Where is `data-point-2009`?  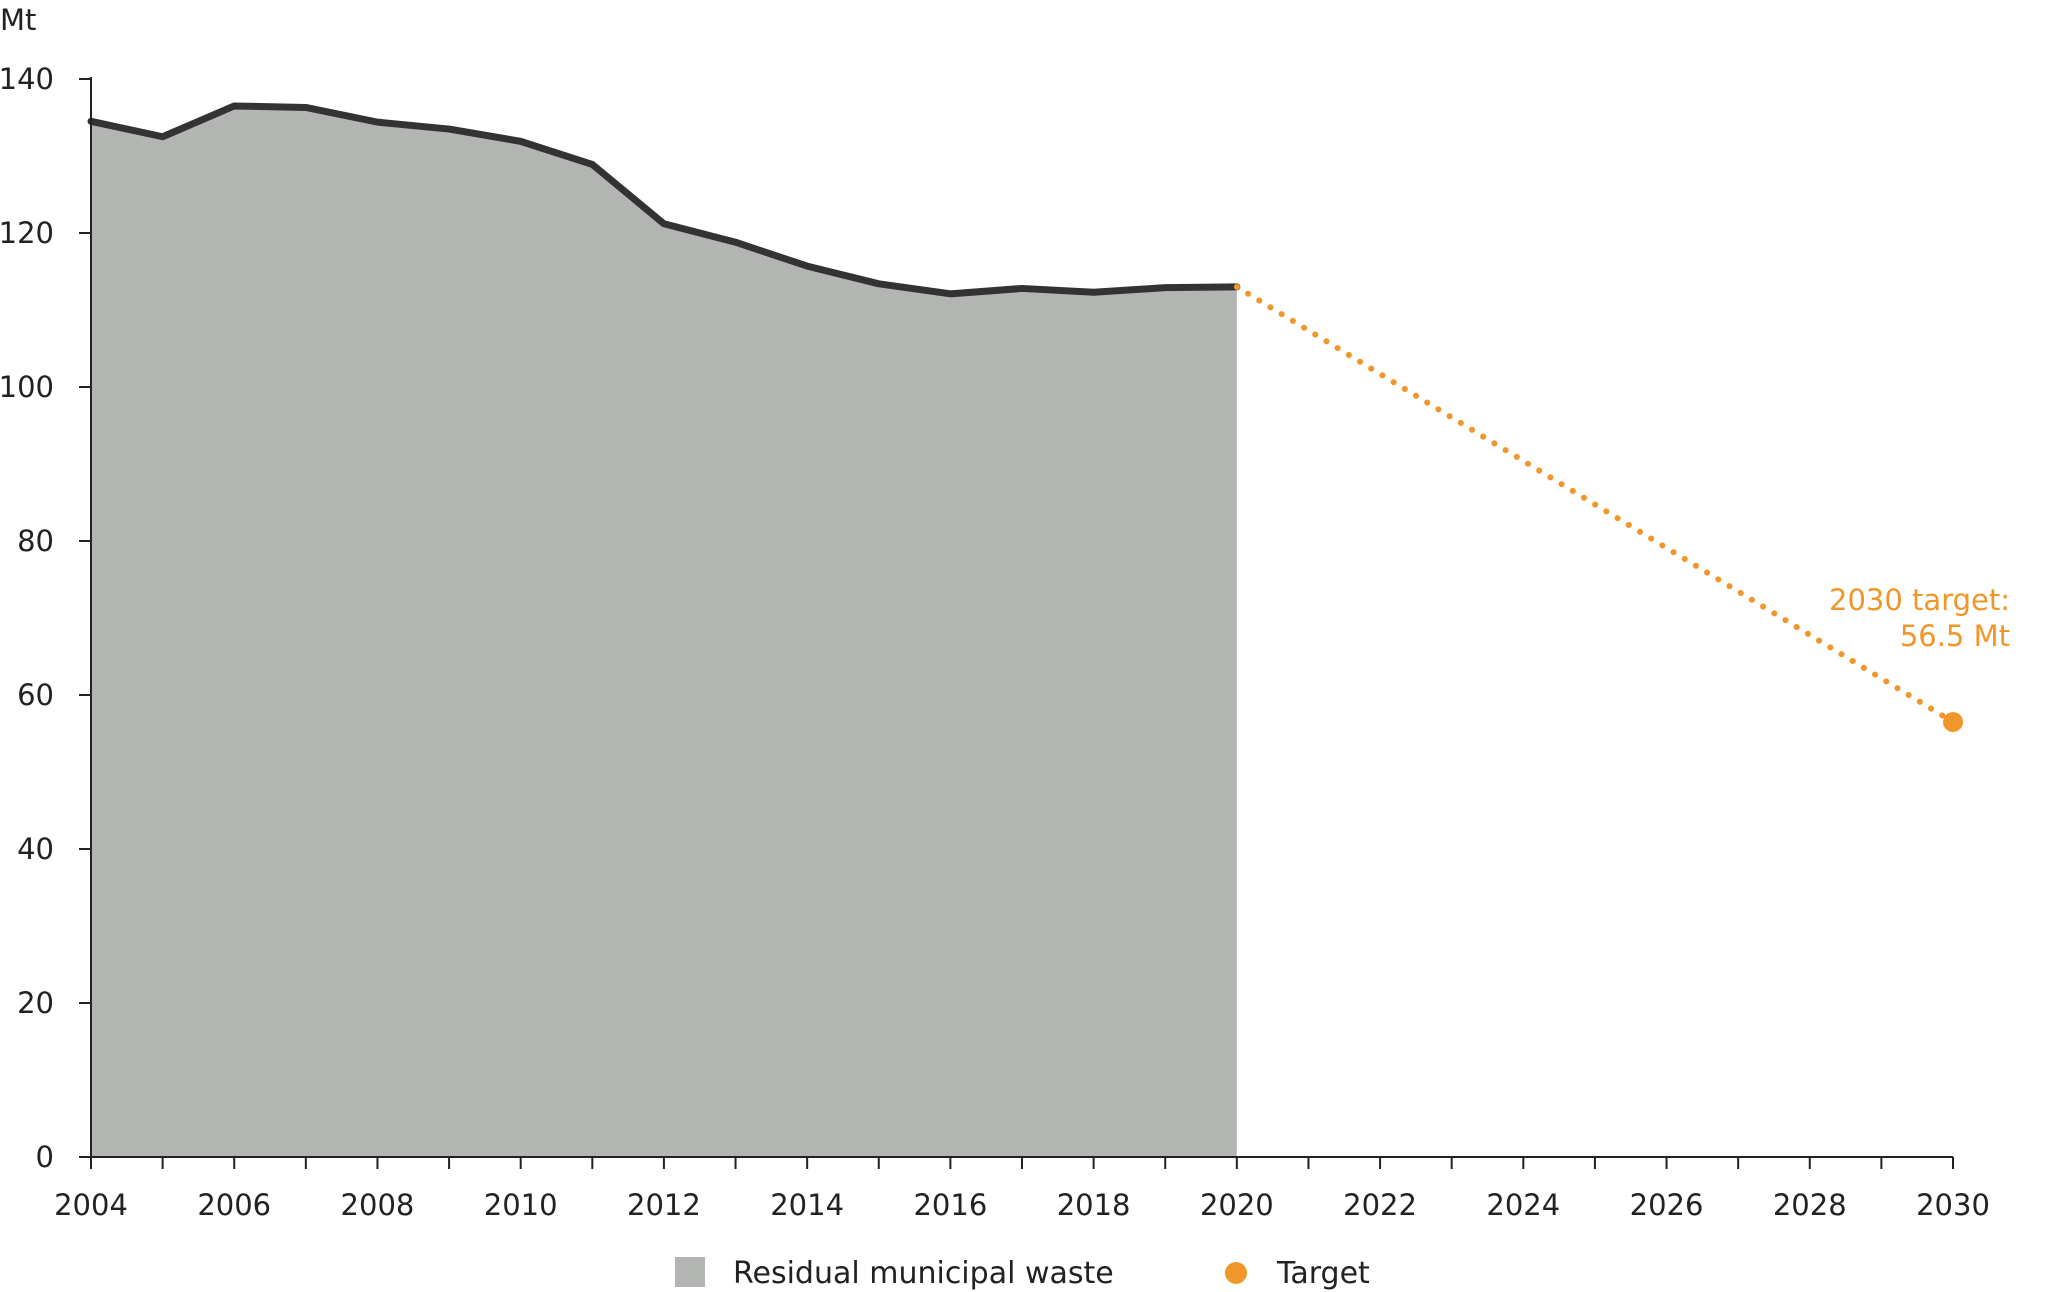 data-point-2009 is located at coordinates (449, 129).